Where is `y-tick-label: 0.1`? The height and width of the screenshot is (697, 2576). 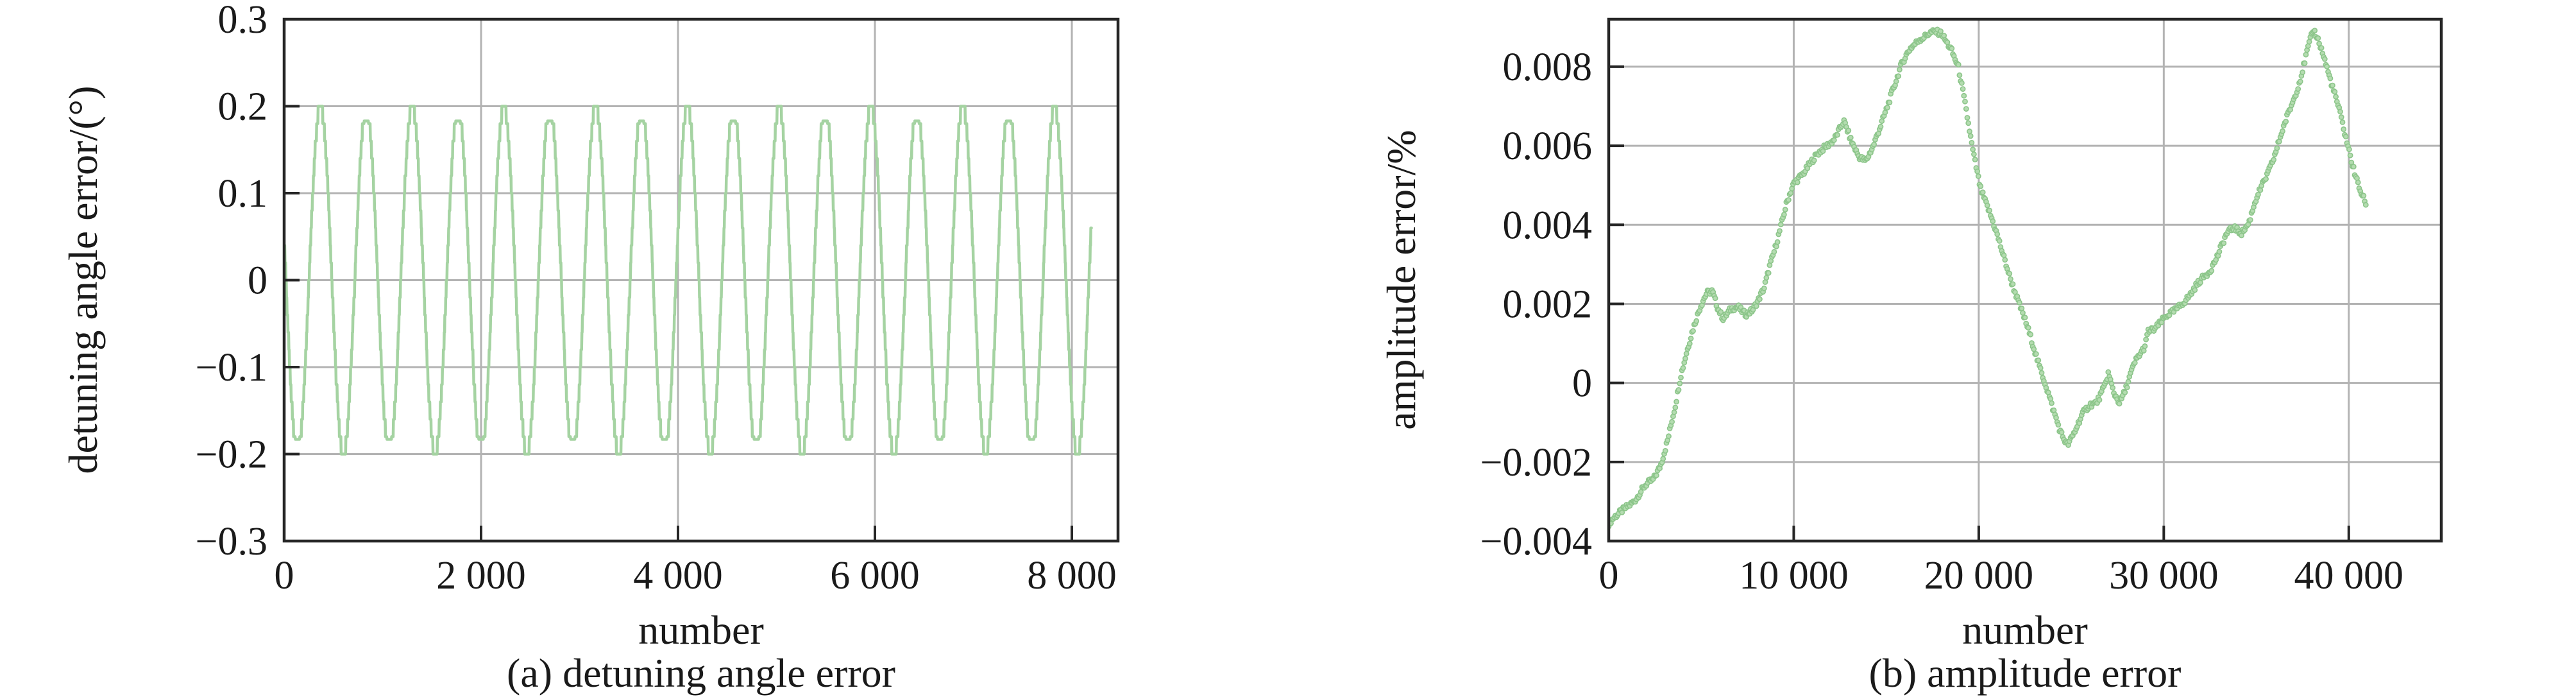
y-tick-label: 0.1 is located at coordinates (243, 194).